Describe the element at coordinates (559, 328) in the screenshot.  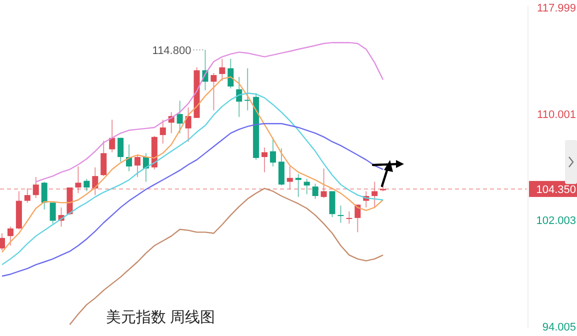
I see `y-tick-label: 94.005` at that location.